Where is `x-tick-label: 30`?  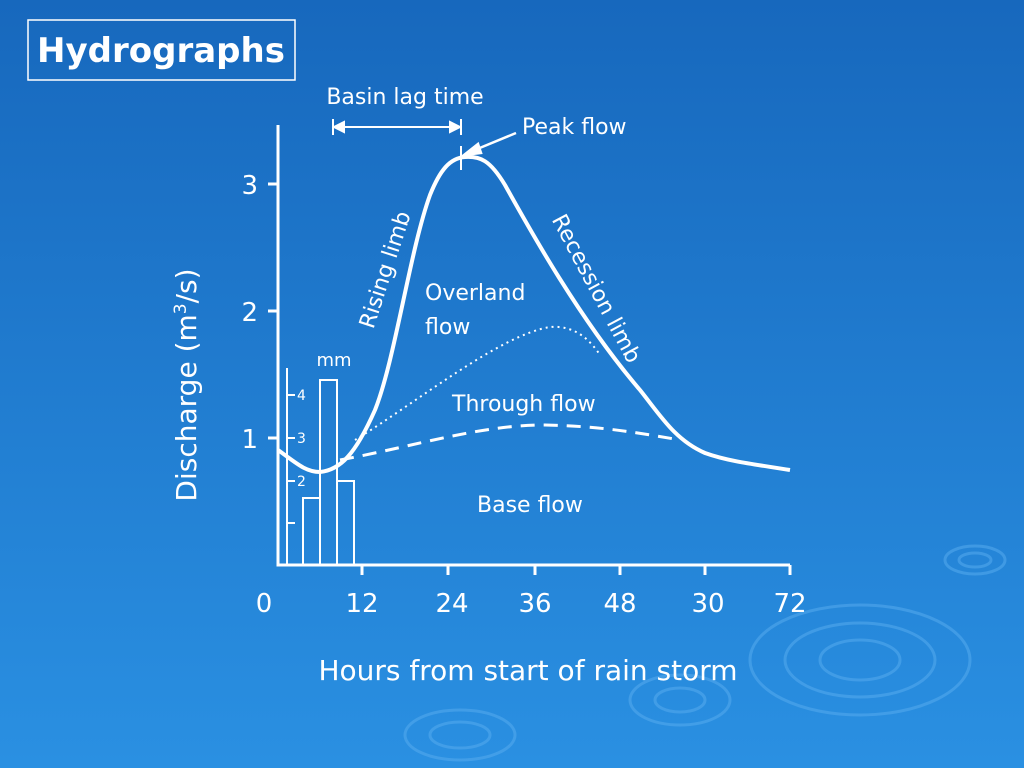
x-tick-label: 30 is located at coordinates (707, 604).